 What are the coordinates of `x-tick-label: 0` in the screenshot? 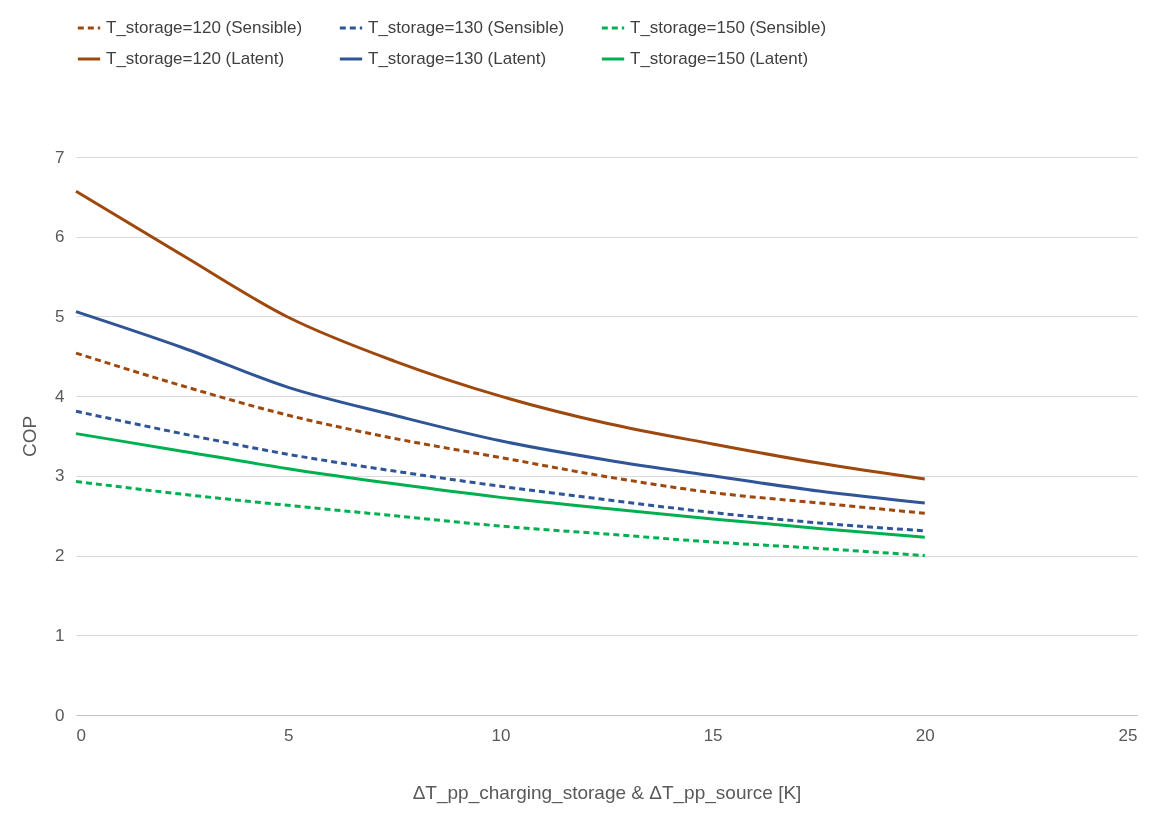 It's located at (81, 735).